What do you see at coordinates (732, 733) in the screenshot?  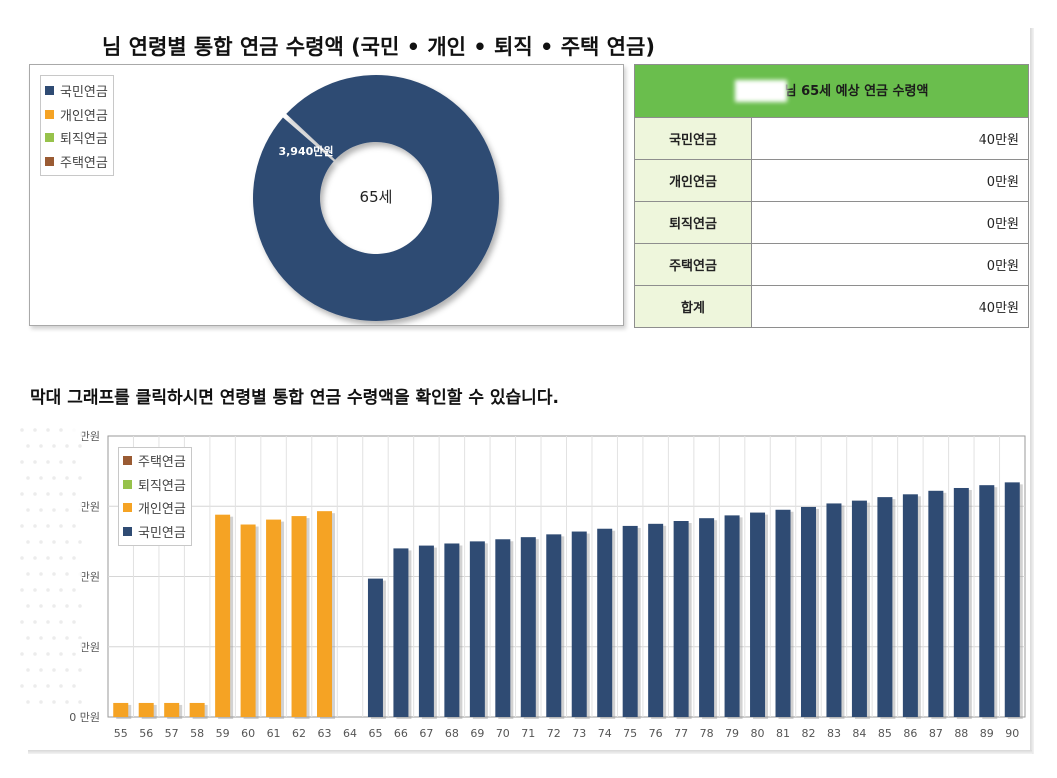 I see `x-tick-label: 79` at bounding box center [732, 733].